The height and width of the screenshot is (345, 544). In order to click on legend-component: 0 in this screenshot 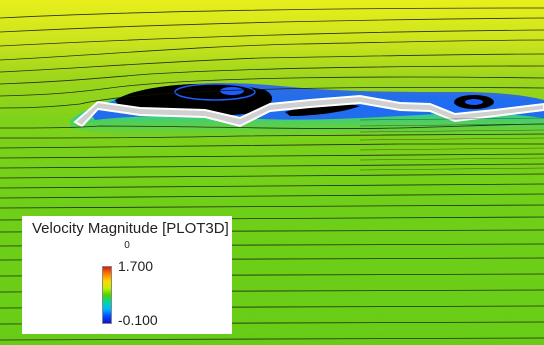, I will do `click(127, 245)`.